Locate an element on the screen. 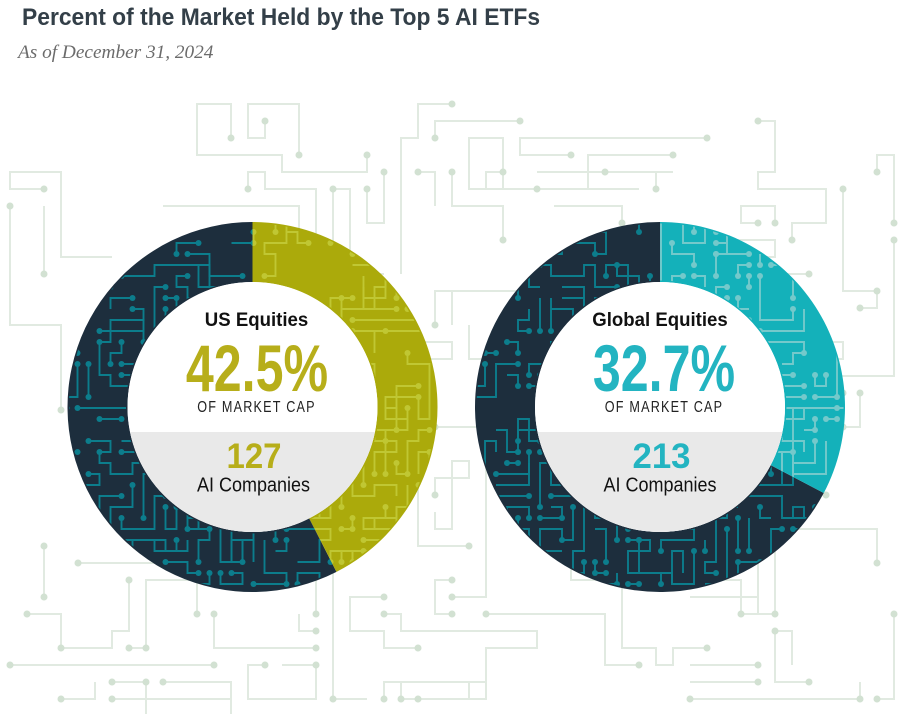 This screenshot has width=900, height=719. svg-text: 127 is located at coordinates (253, 456).